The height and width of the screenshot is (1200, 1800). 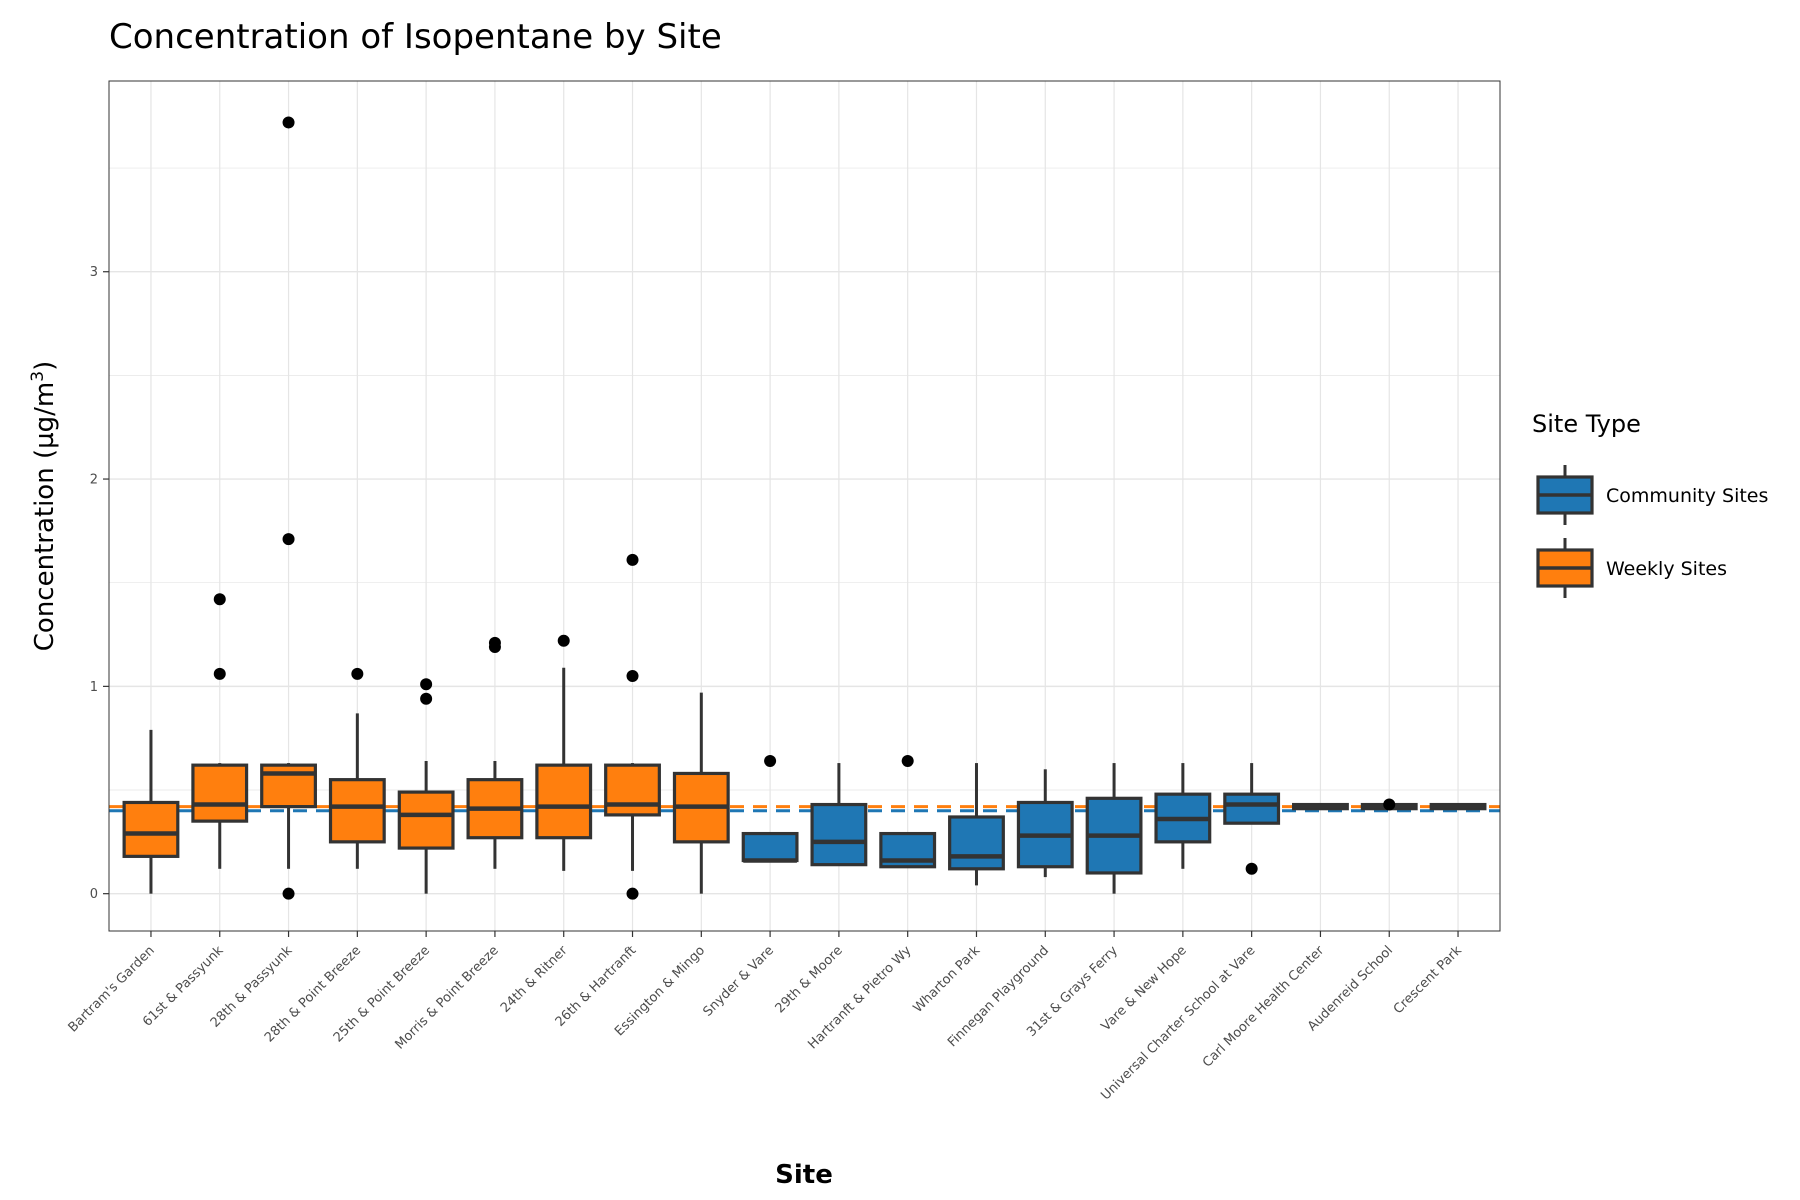 What do you see at coordinates (1428, 980) in the screenshot?
I see `x-tick-label: Crescent Park` at bounding box center [1428, 980].